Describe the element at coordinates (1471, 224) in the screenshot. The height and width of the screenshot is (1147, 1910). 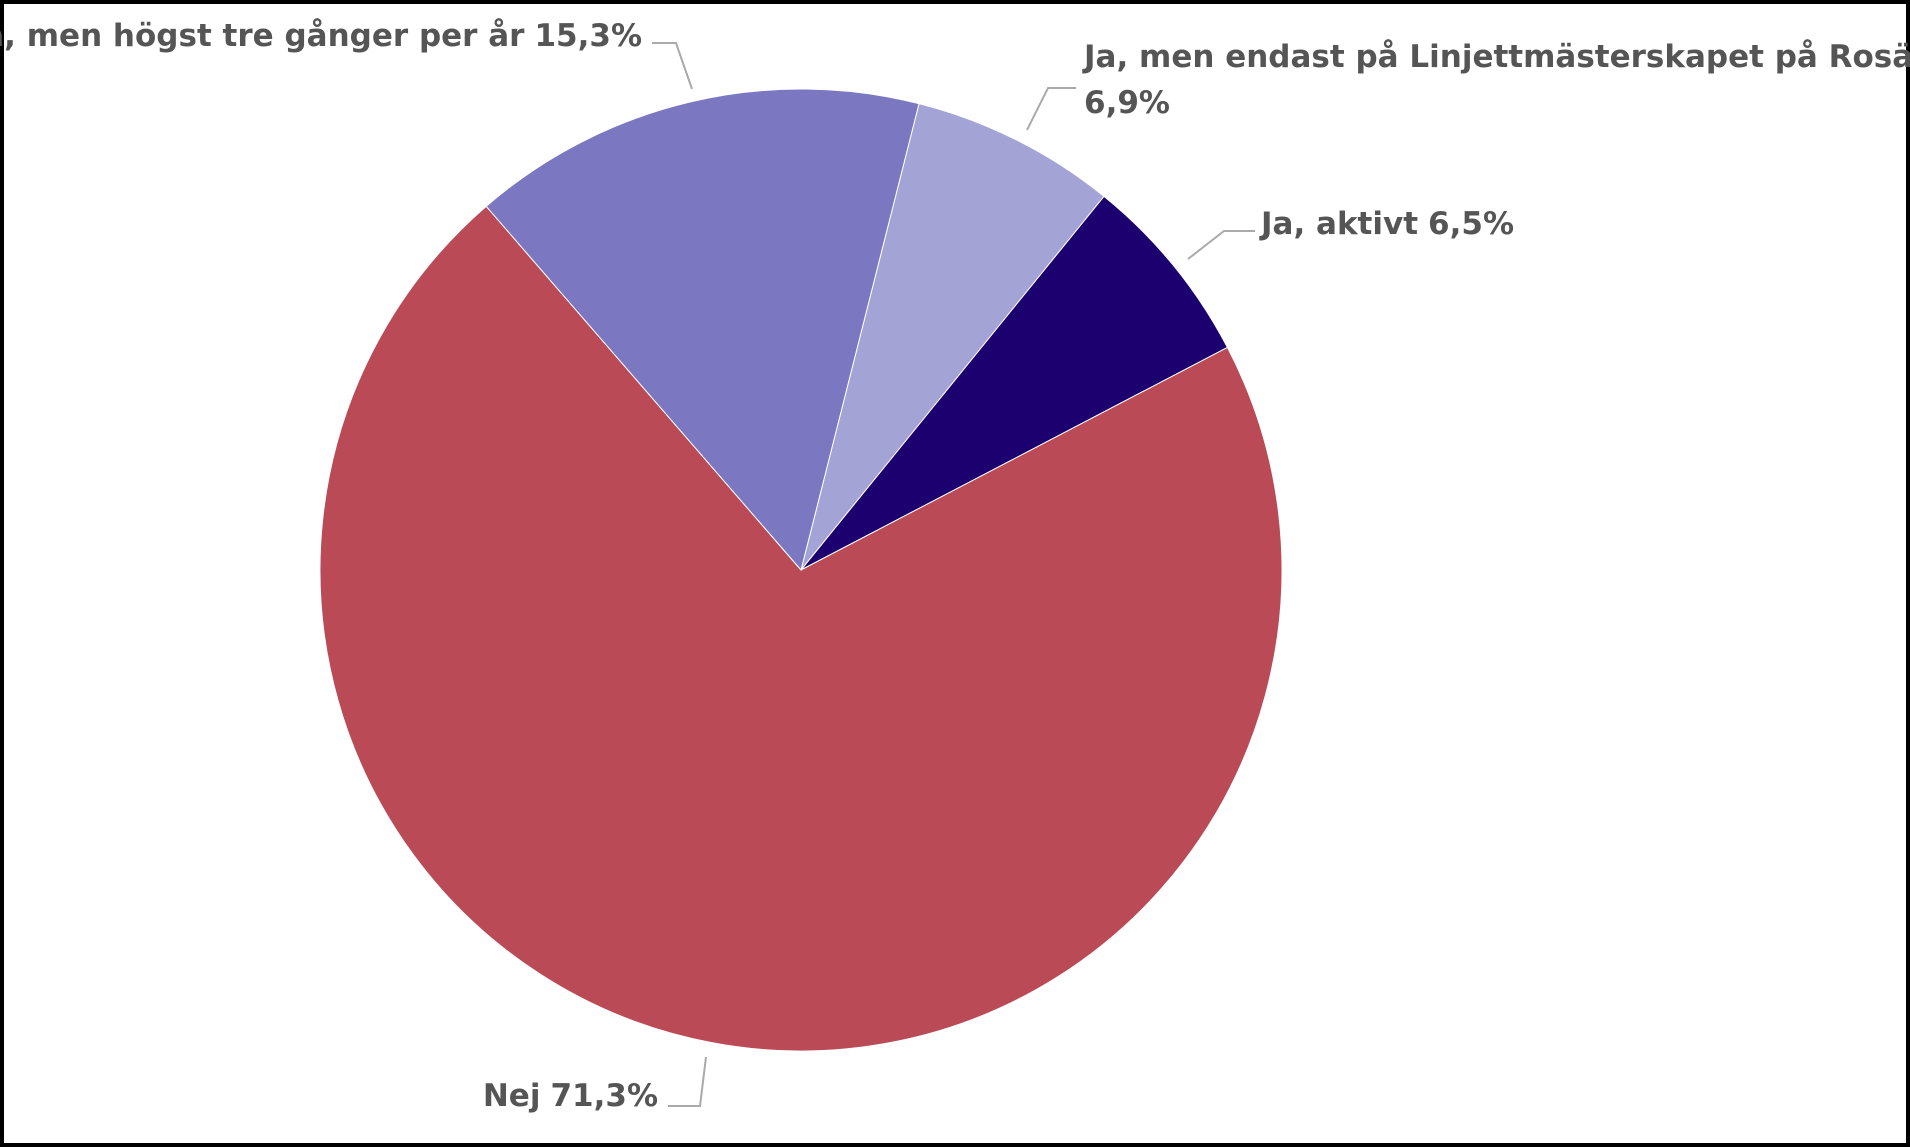
I see `value-label: 6,5%` at that location.